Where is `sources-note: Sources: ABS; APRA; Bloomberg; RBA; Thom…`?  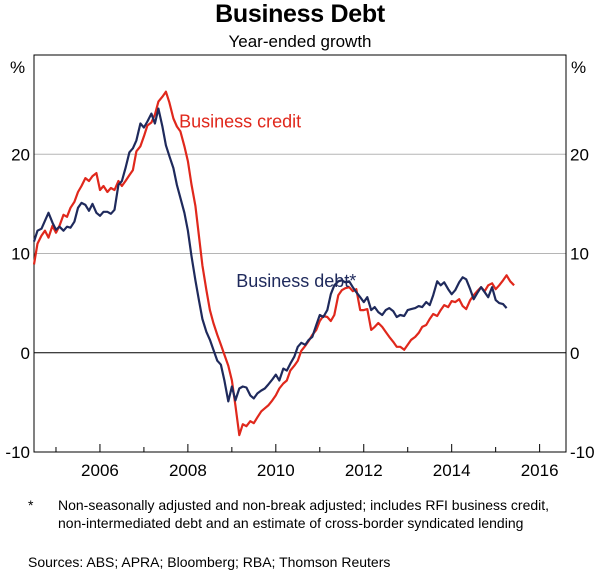 sources-note: Sources: ABS; APRA; Bloomberg; RBA; Thom… is located at coordinates (209, 562).